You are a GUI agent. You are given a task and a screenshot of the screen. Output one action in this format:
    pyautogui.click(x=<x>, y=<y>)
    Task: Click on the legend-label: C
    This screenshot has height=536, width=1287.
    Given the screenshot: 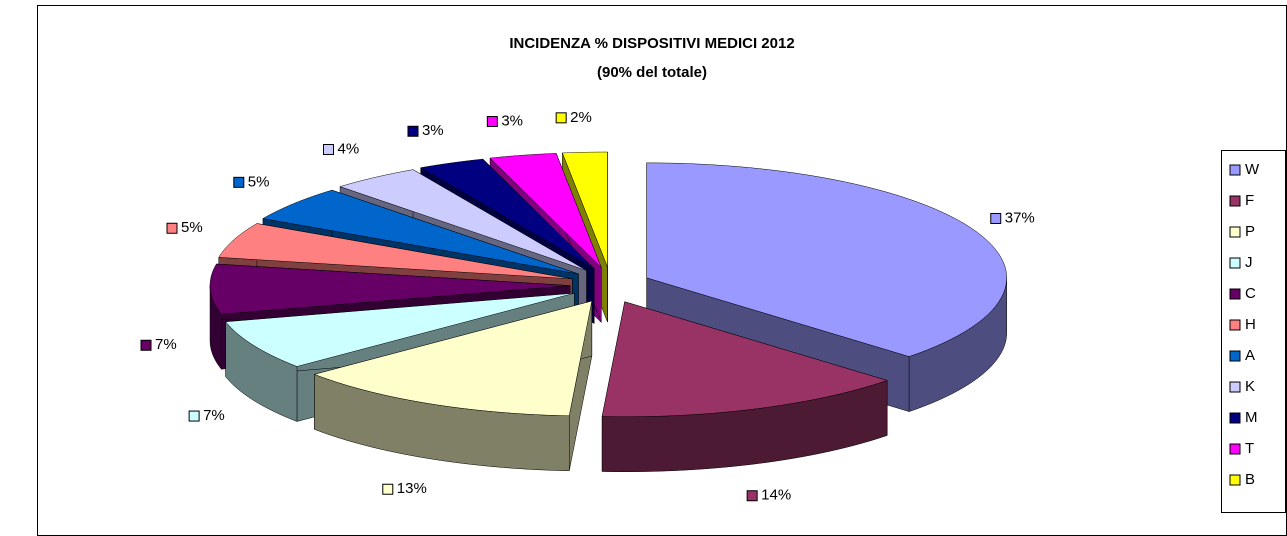 What is the action you would take?
    pyautogui.click(x=1250, y=293)
    